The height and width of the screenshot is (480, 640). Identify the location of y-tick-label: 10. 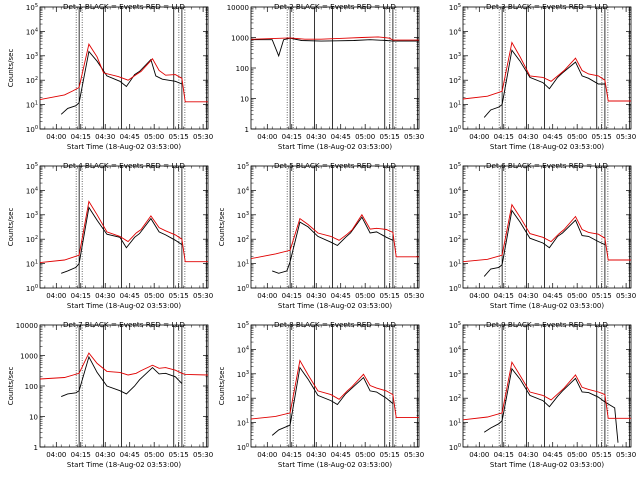
(244, 100).